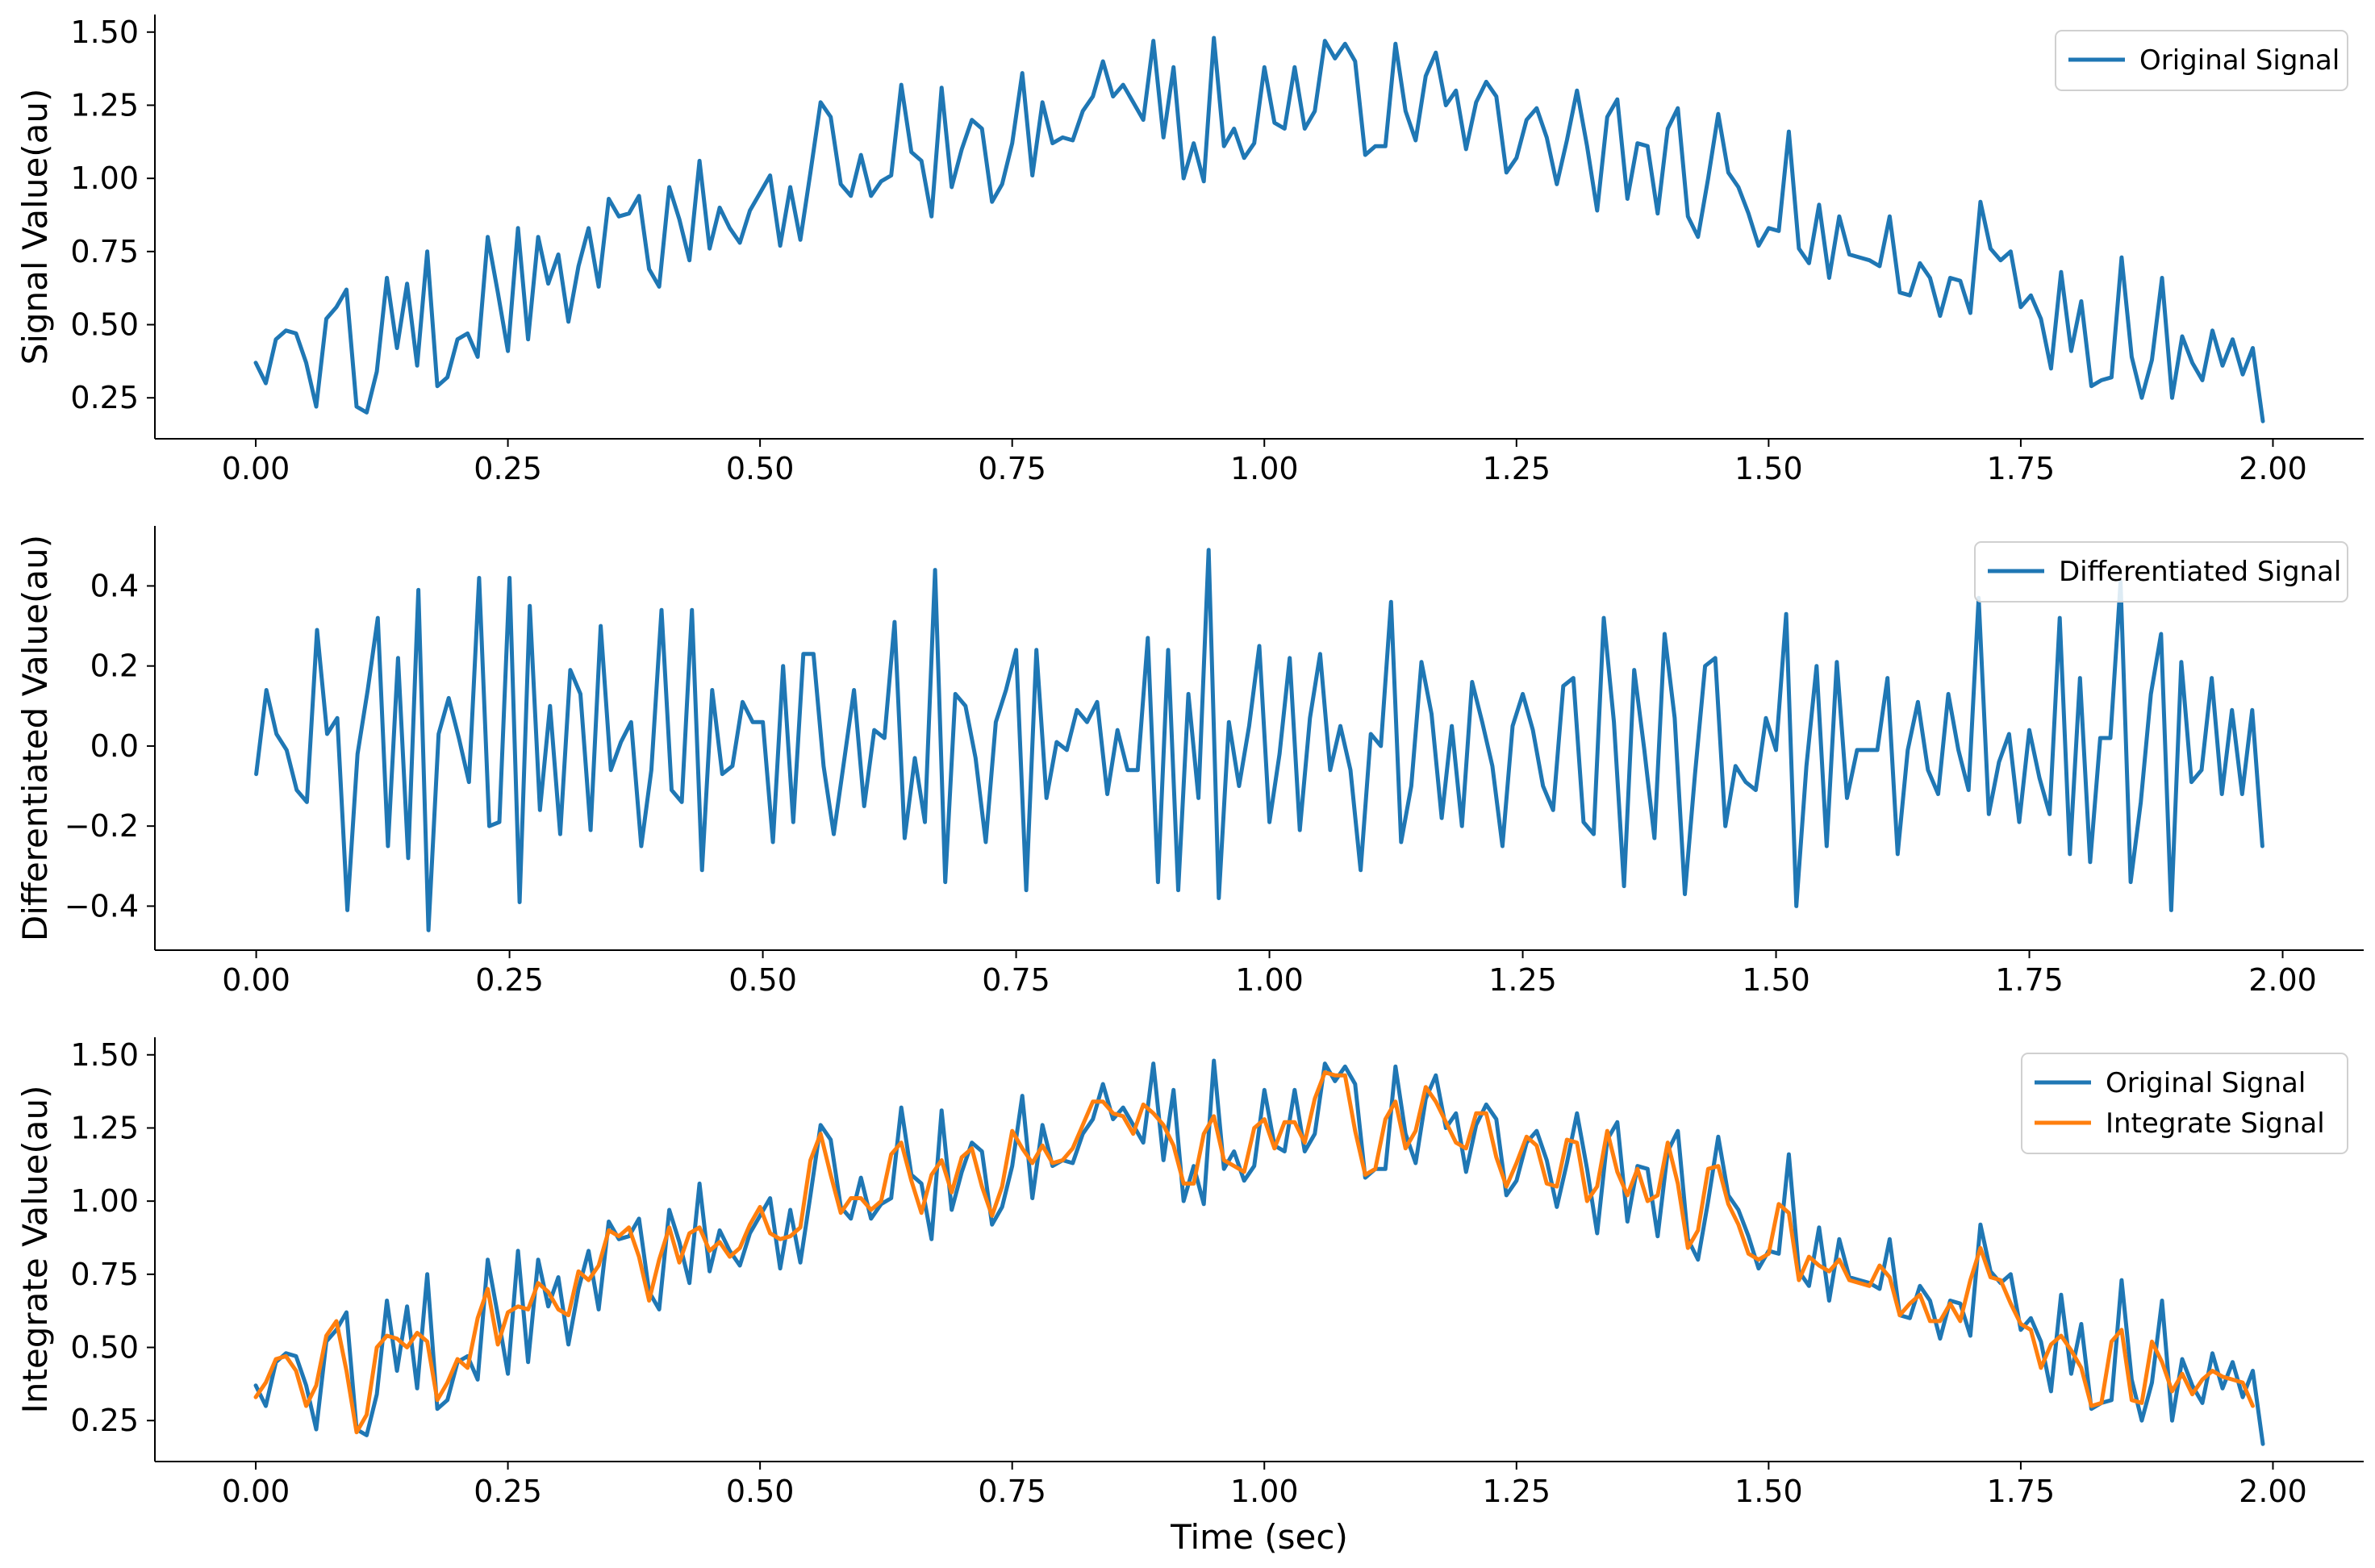 Image resolution: width=2375 pixels, height=1568 pixels. Describe the element at coordinates (1259, 1537) in the screenshot. I see `x-axis-label: Time (sec)` at that location.